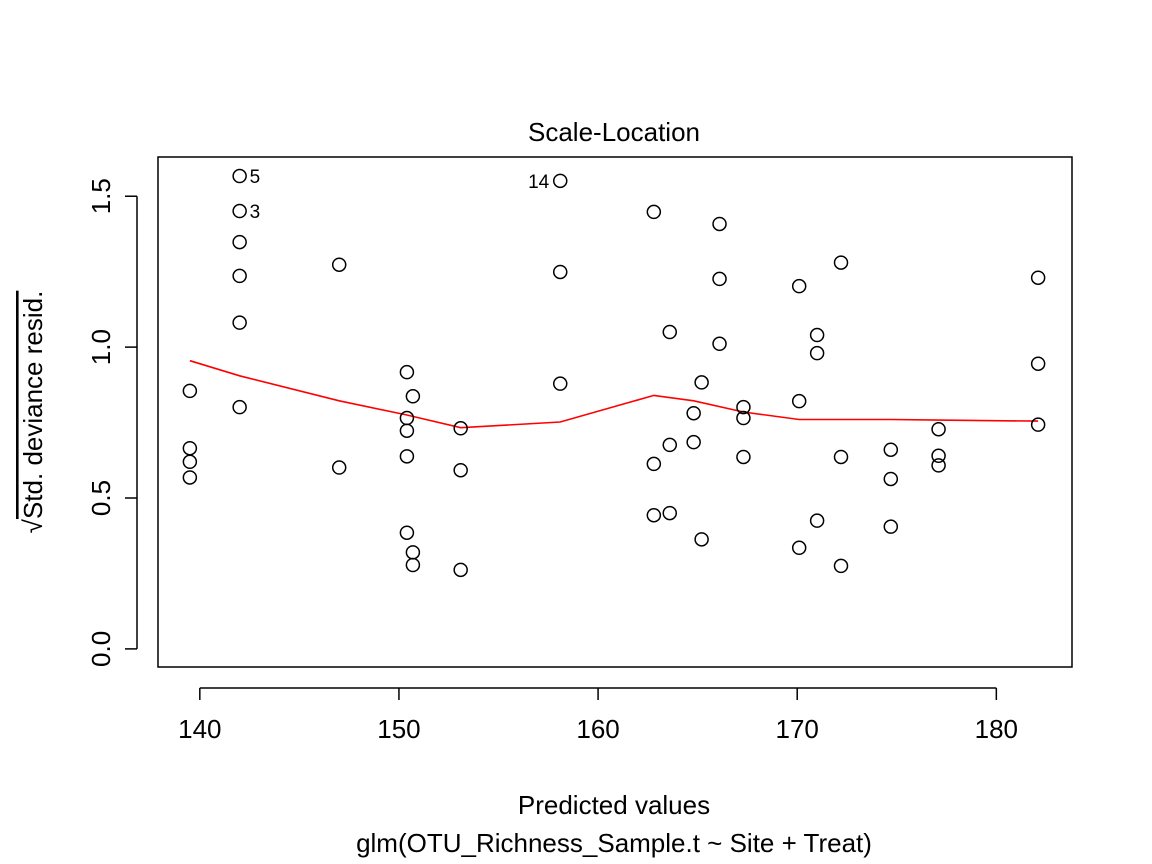 The height and width of the screenshot is (864, 1152). Describe the element at coordinates (398, 729) in the screenshot. I see `x-tick-label: 150` at that location.